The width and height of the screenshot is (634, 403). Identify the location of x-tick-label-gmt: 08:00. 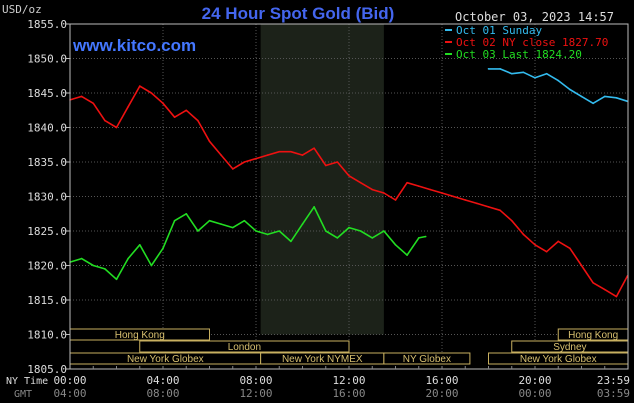
(162, 393).